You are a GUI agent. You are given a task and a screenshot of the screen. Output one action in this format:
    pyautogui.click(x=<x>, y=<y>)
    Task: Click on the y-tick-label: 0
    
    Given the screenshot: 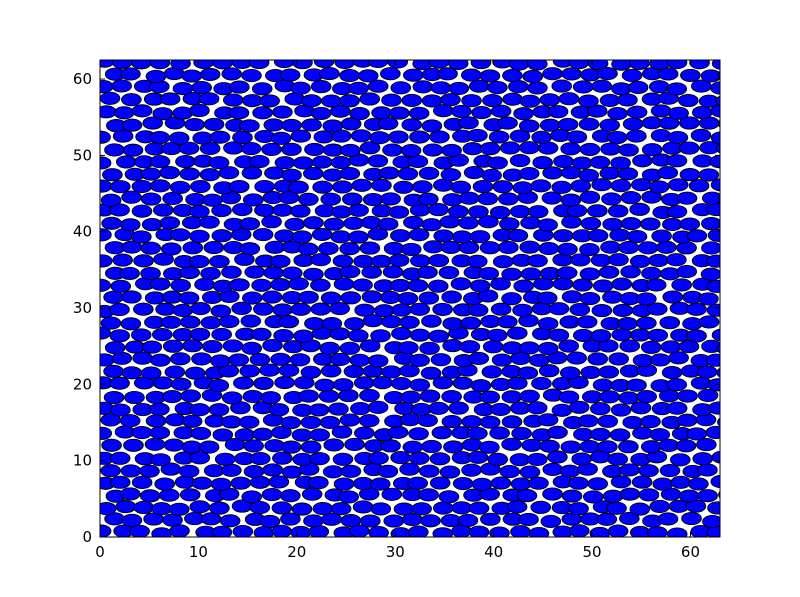 What is the action you would take?
    pyautogui.click(x=87, y=537)
    